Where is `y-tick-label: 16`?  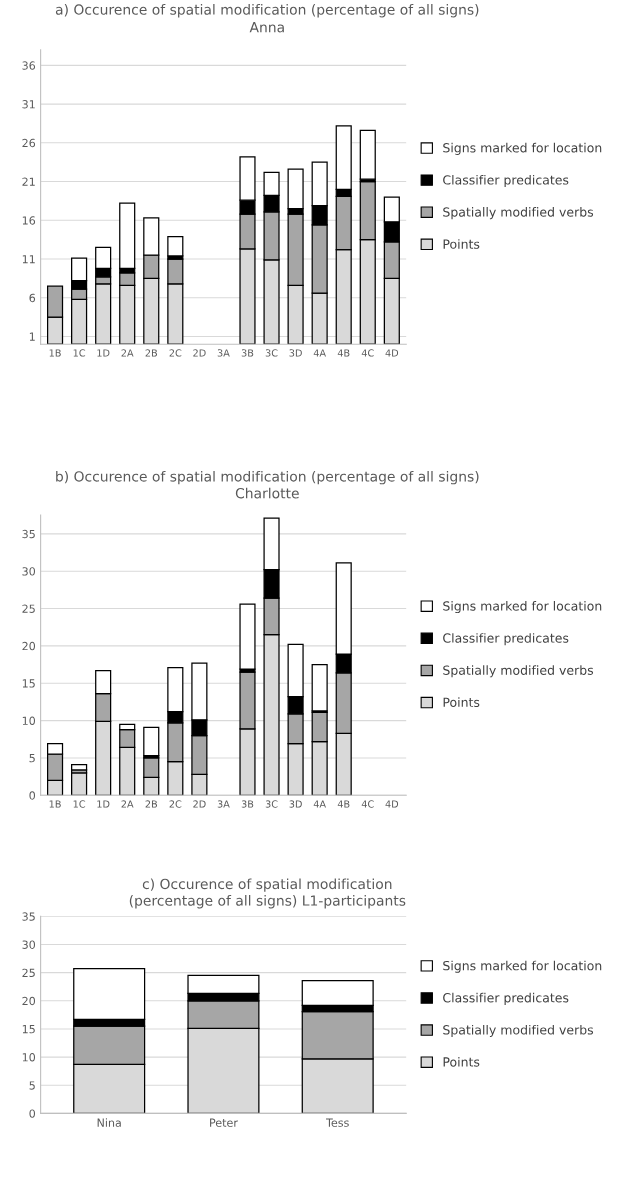
y-tick-label: 16 is located at coordinates (29, 220).